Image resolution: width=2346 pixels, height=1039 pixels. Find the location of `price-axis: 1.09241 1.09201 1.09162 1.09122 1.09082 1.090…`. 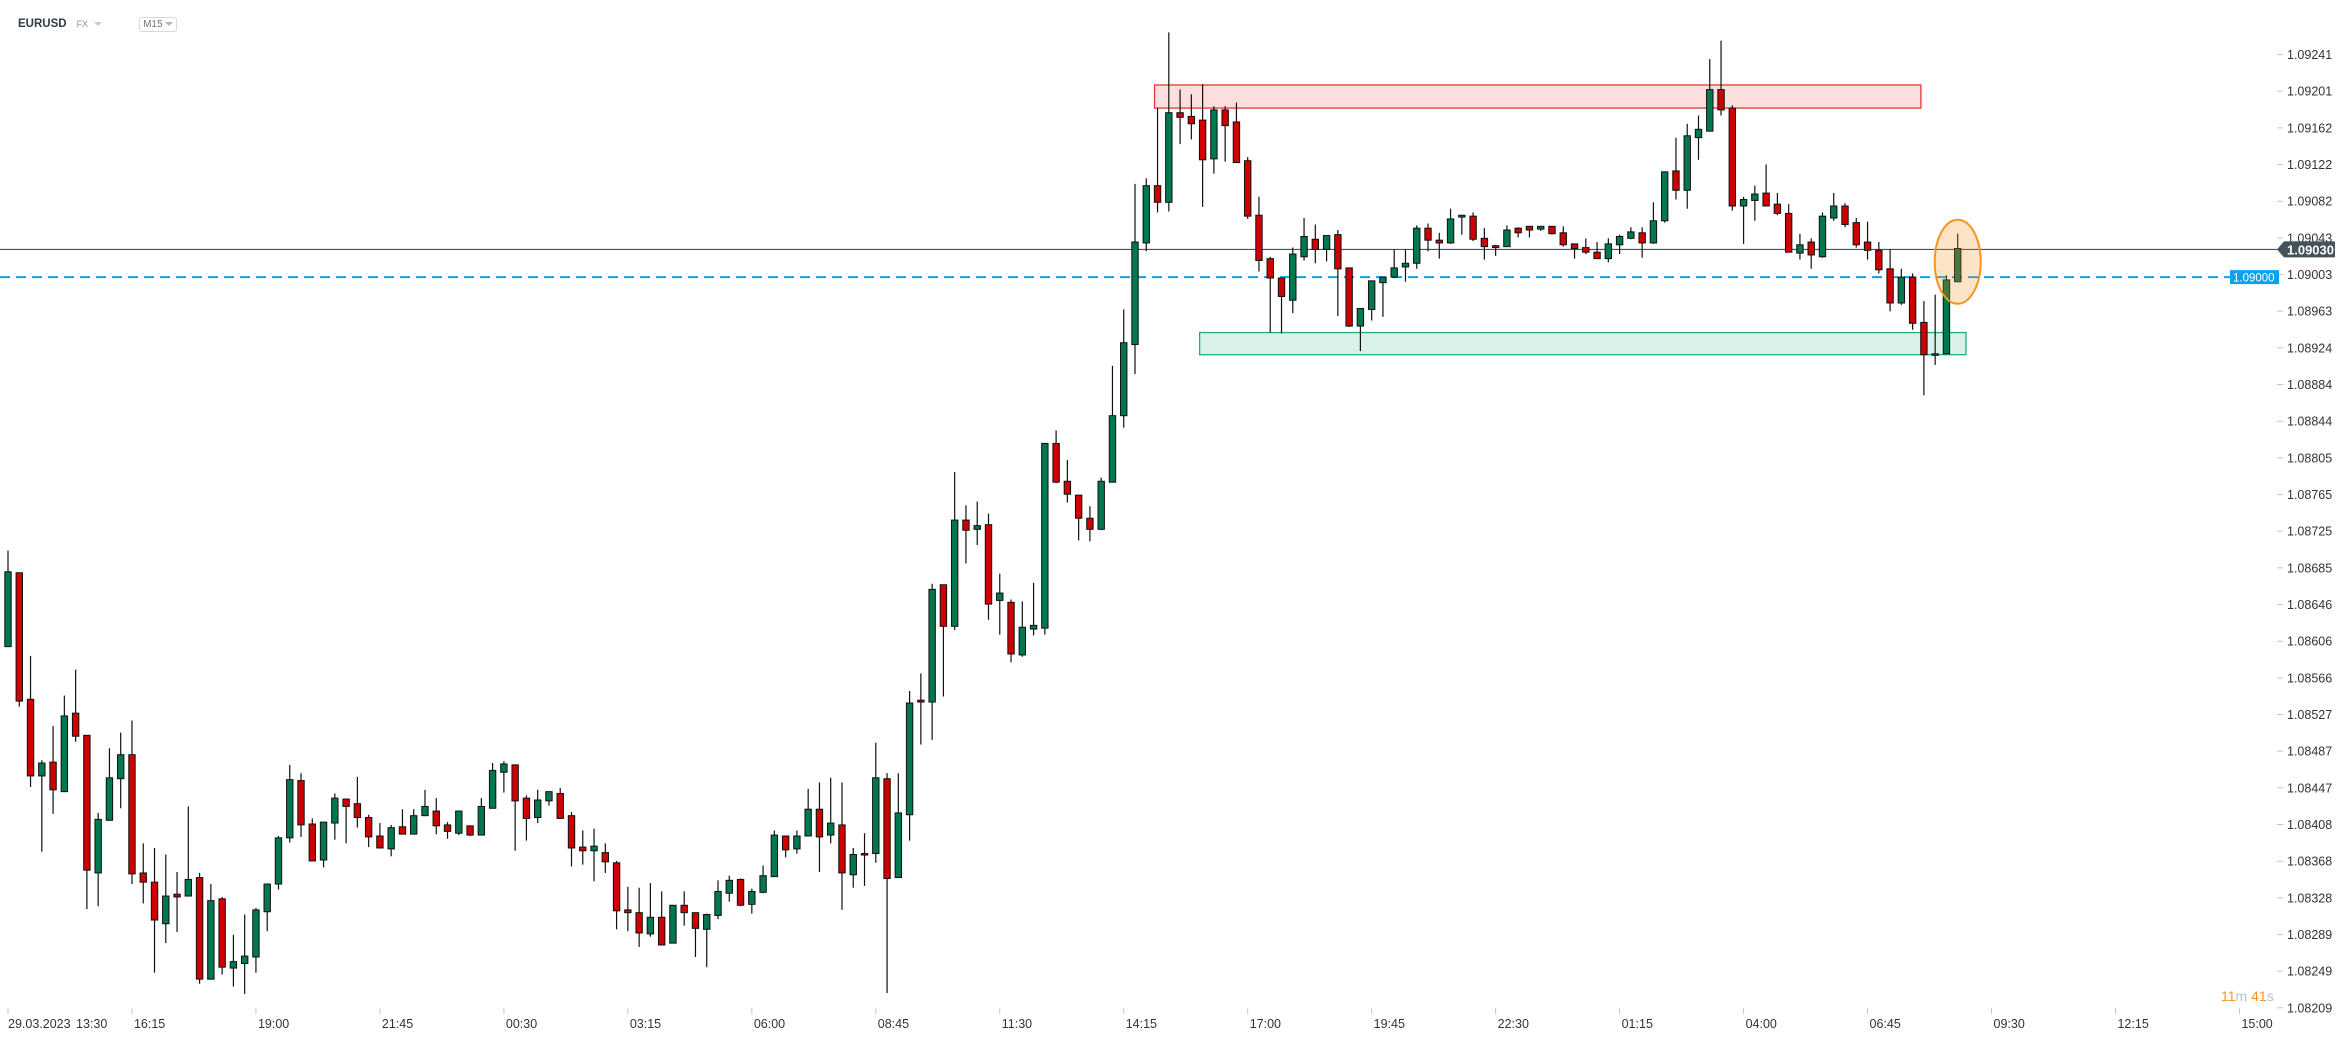

price-axis: 1.09241 1.09201 1.09162 1.09122 1.09082 1.090… is located at coordinates (2282, 531).